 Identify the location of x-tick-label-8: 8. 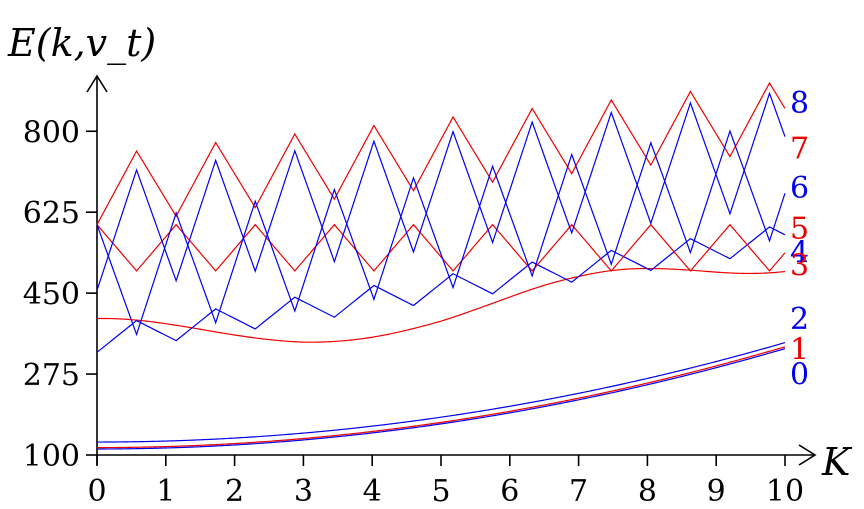
(647, 491).